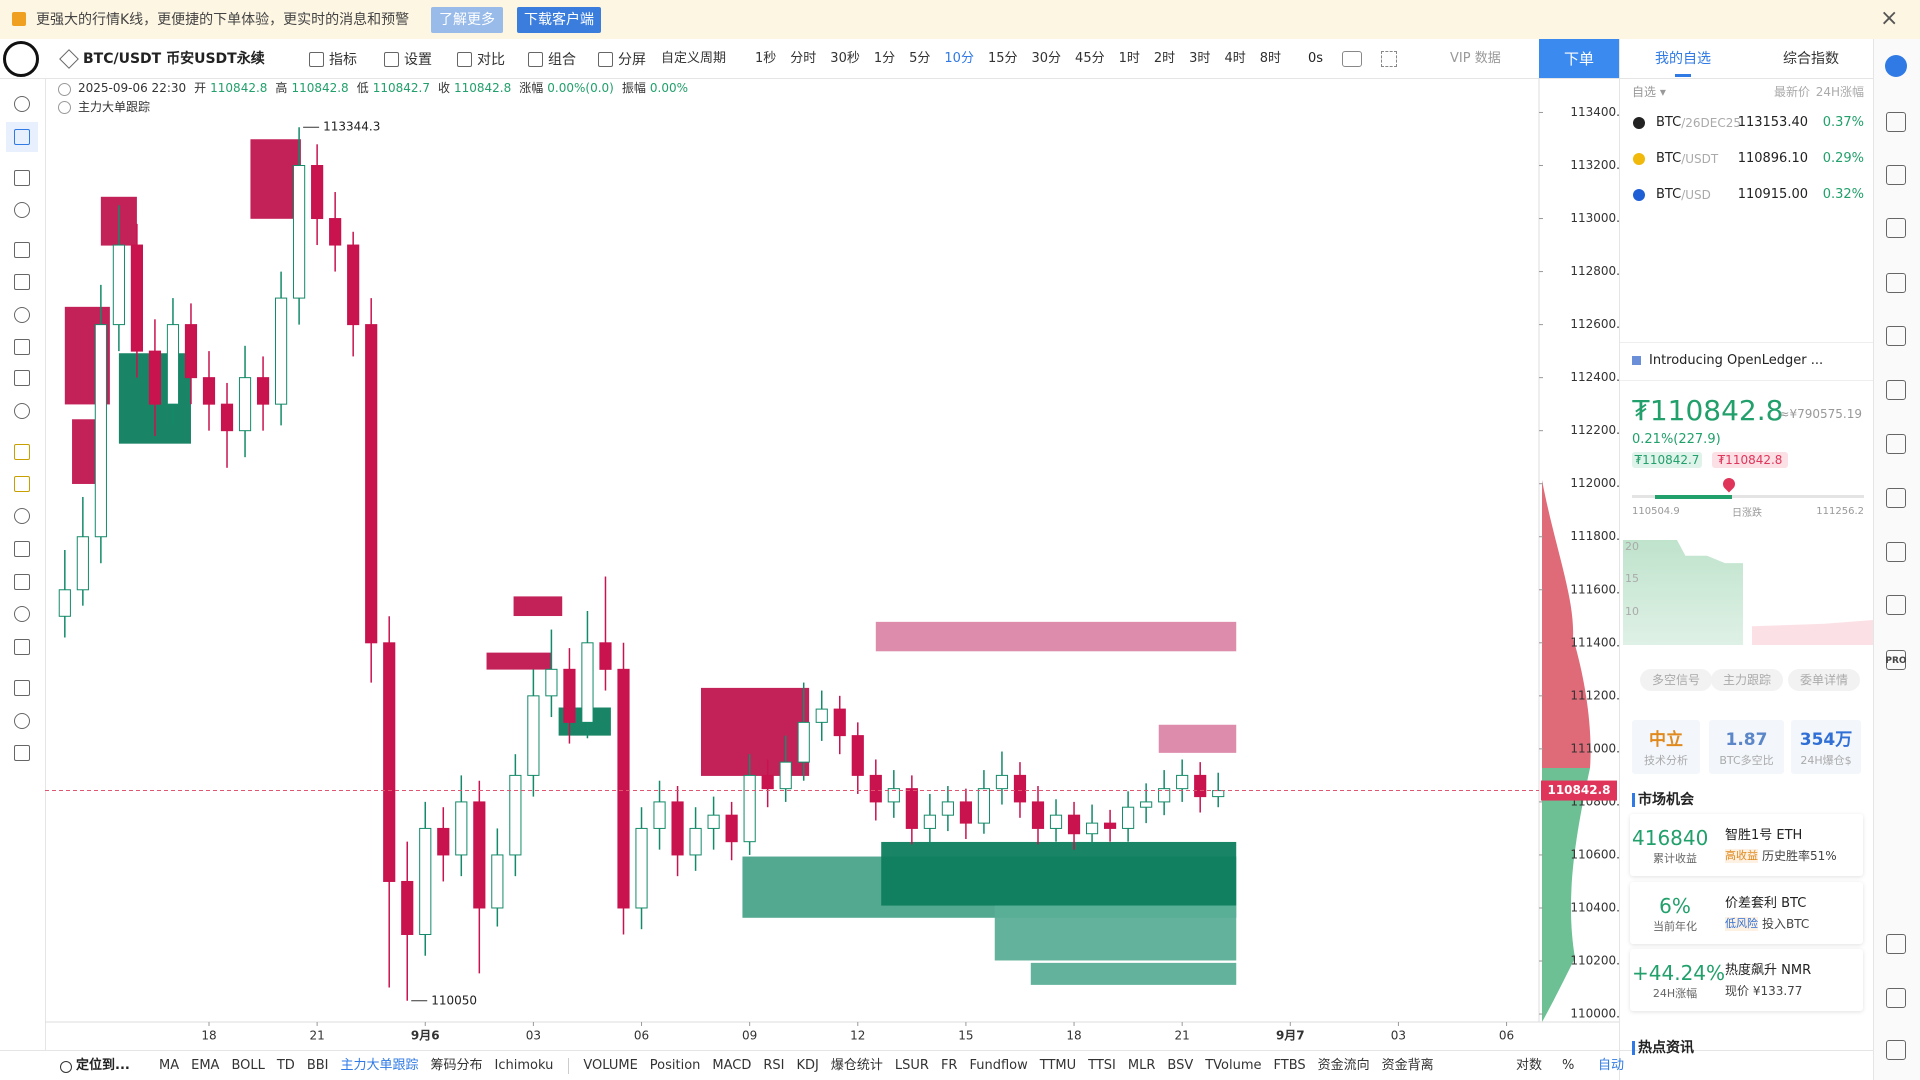  I want to click on locate-icon, so click(66, 1067).